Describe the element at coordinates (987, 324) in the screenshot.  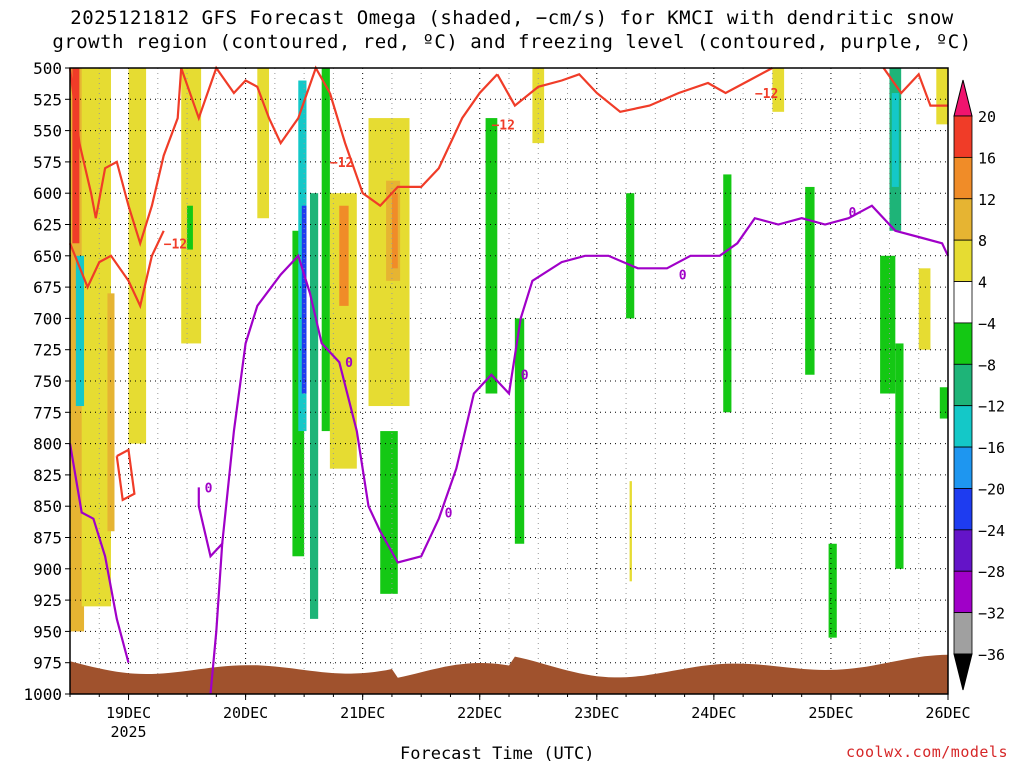
I see `colorbar-label: −4` at that location.